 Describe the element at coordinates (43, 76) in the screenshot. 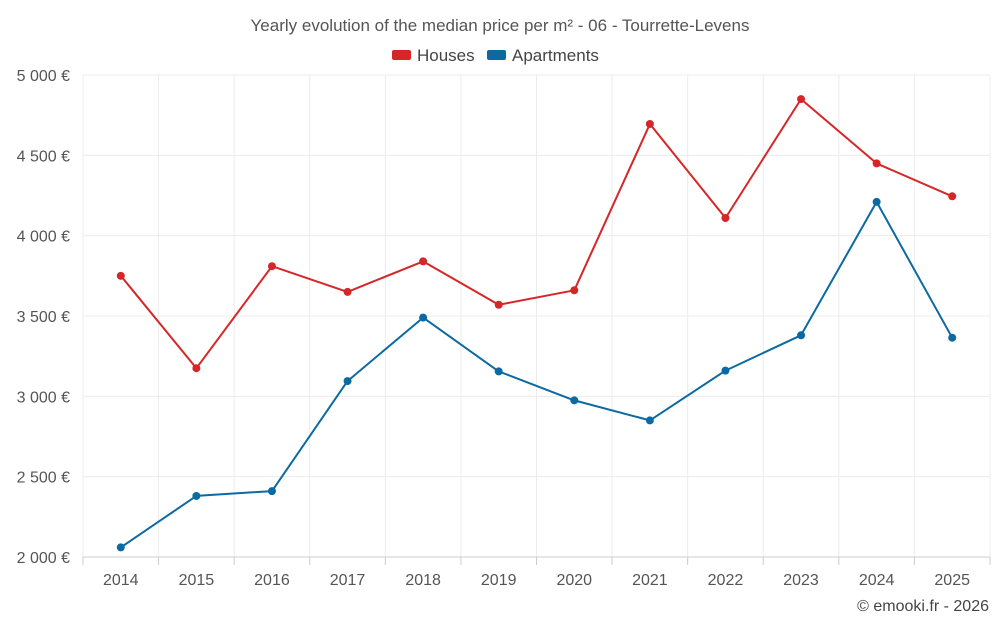

I see `y-tick-label: 5 000 €` at that location.